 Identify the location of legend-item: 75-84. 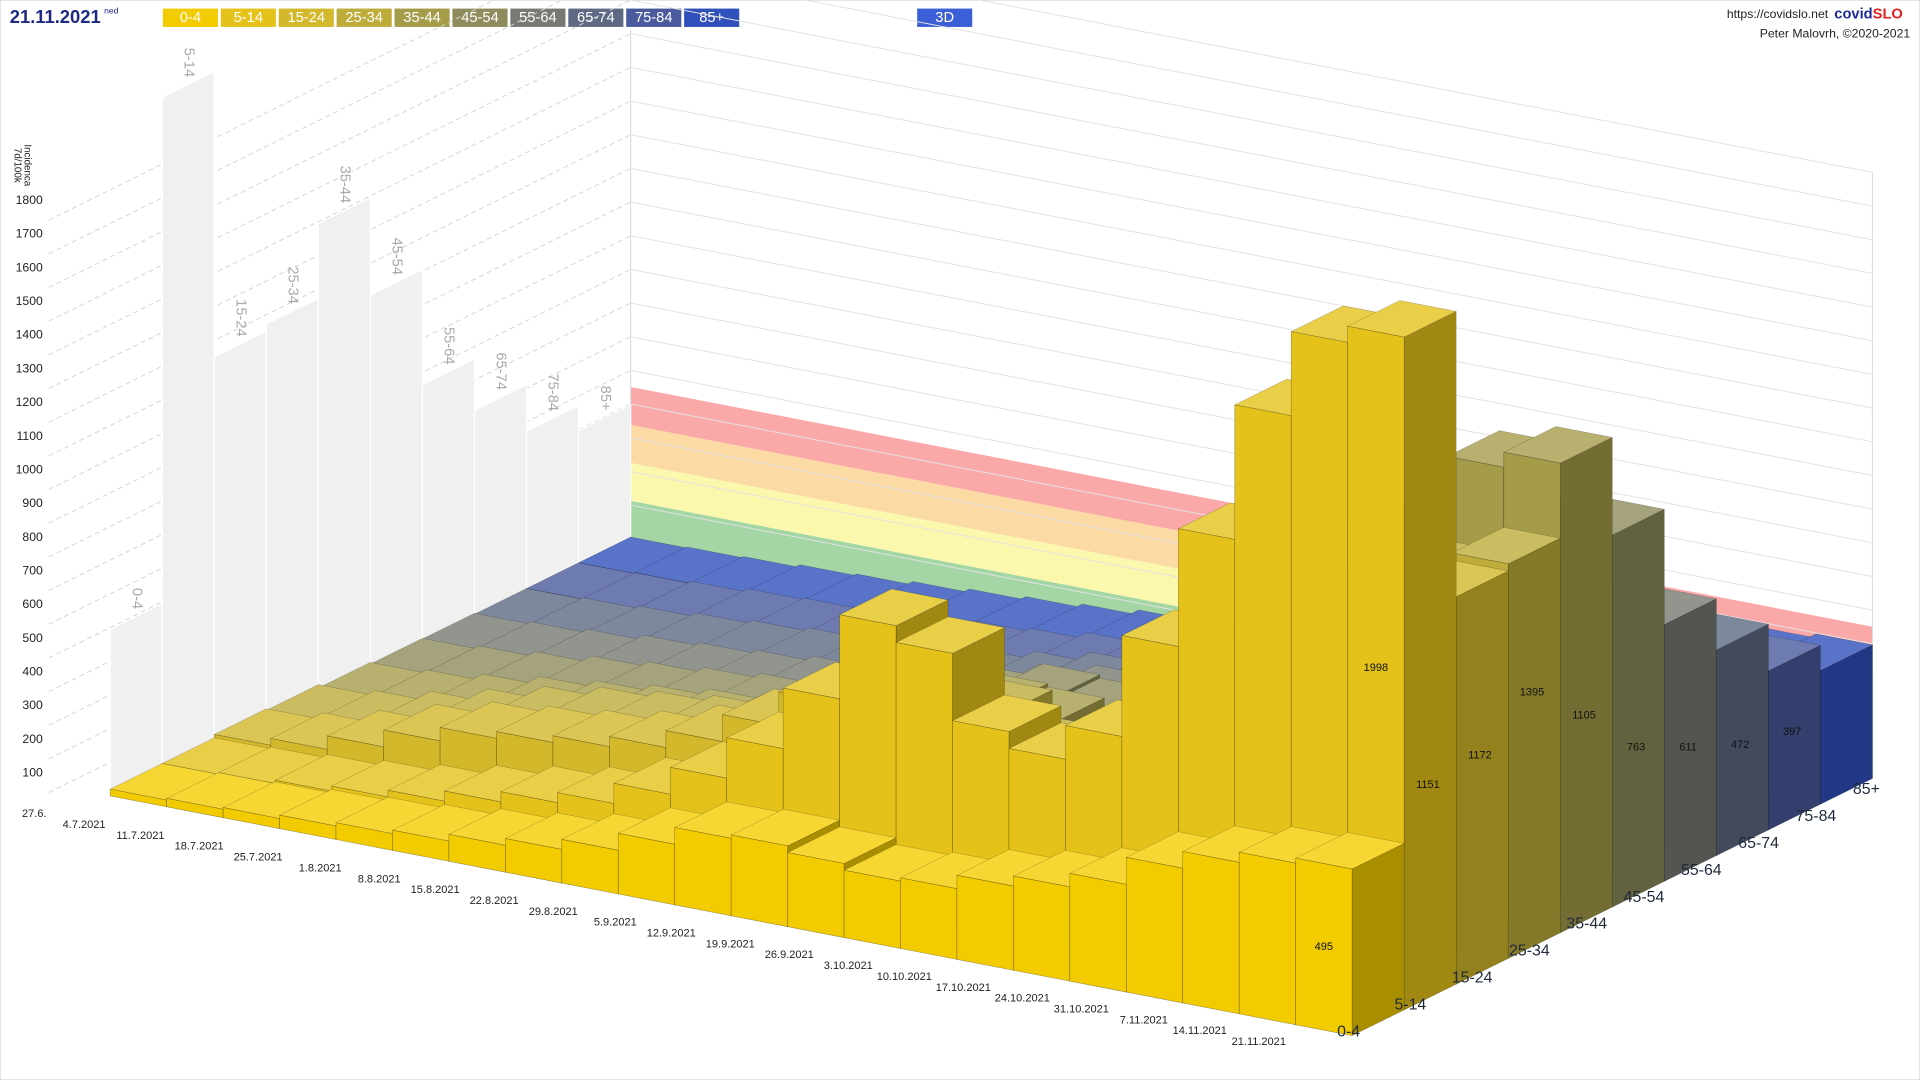
(654, 17).